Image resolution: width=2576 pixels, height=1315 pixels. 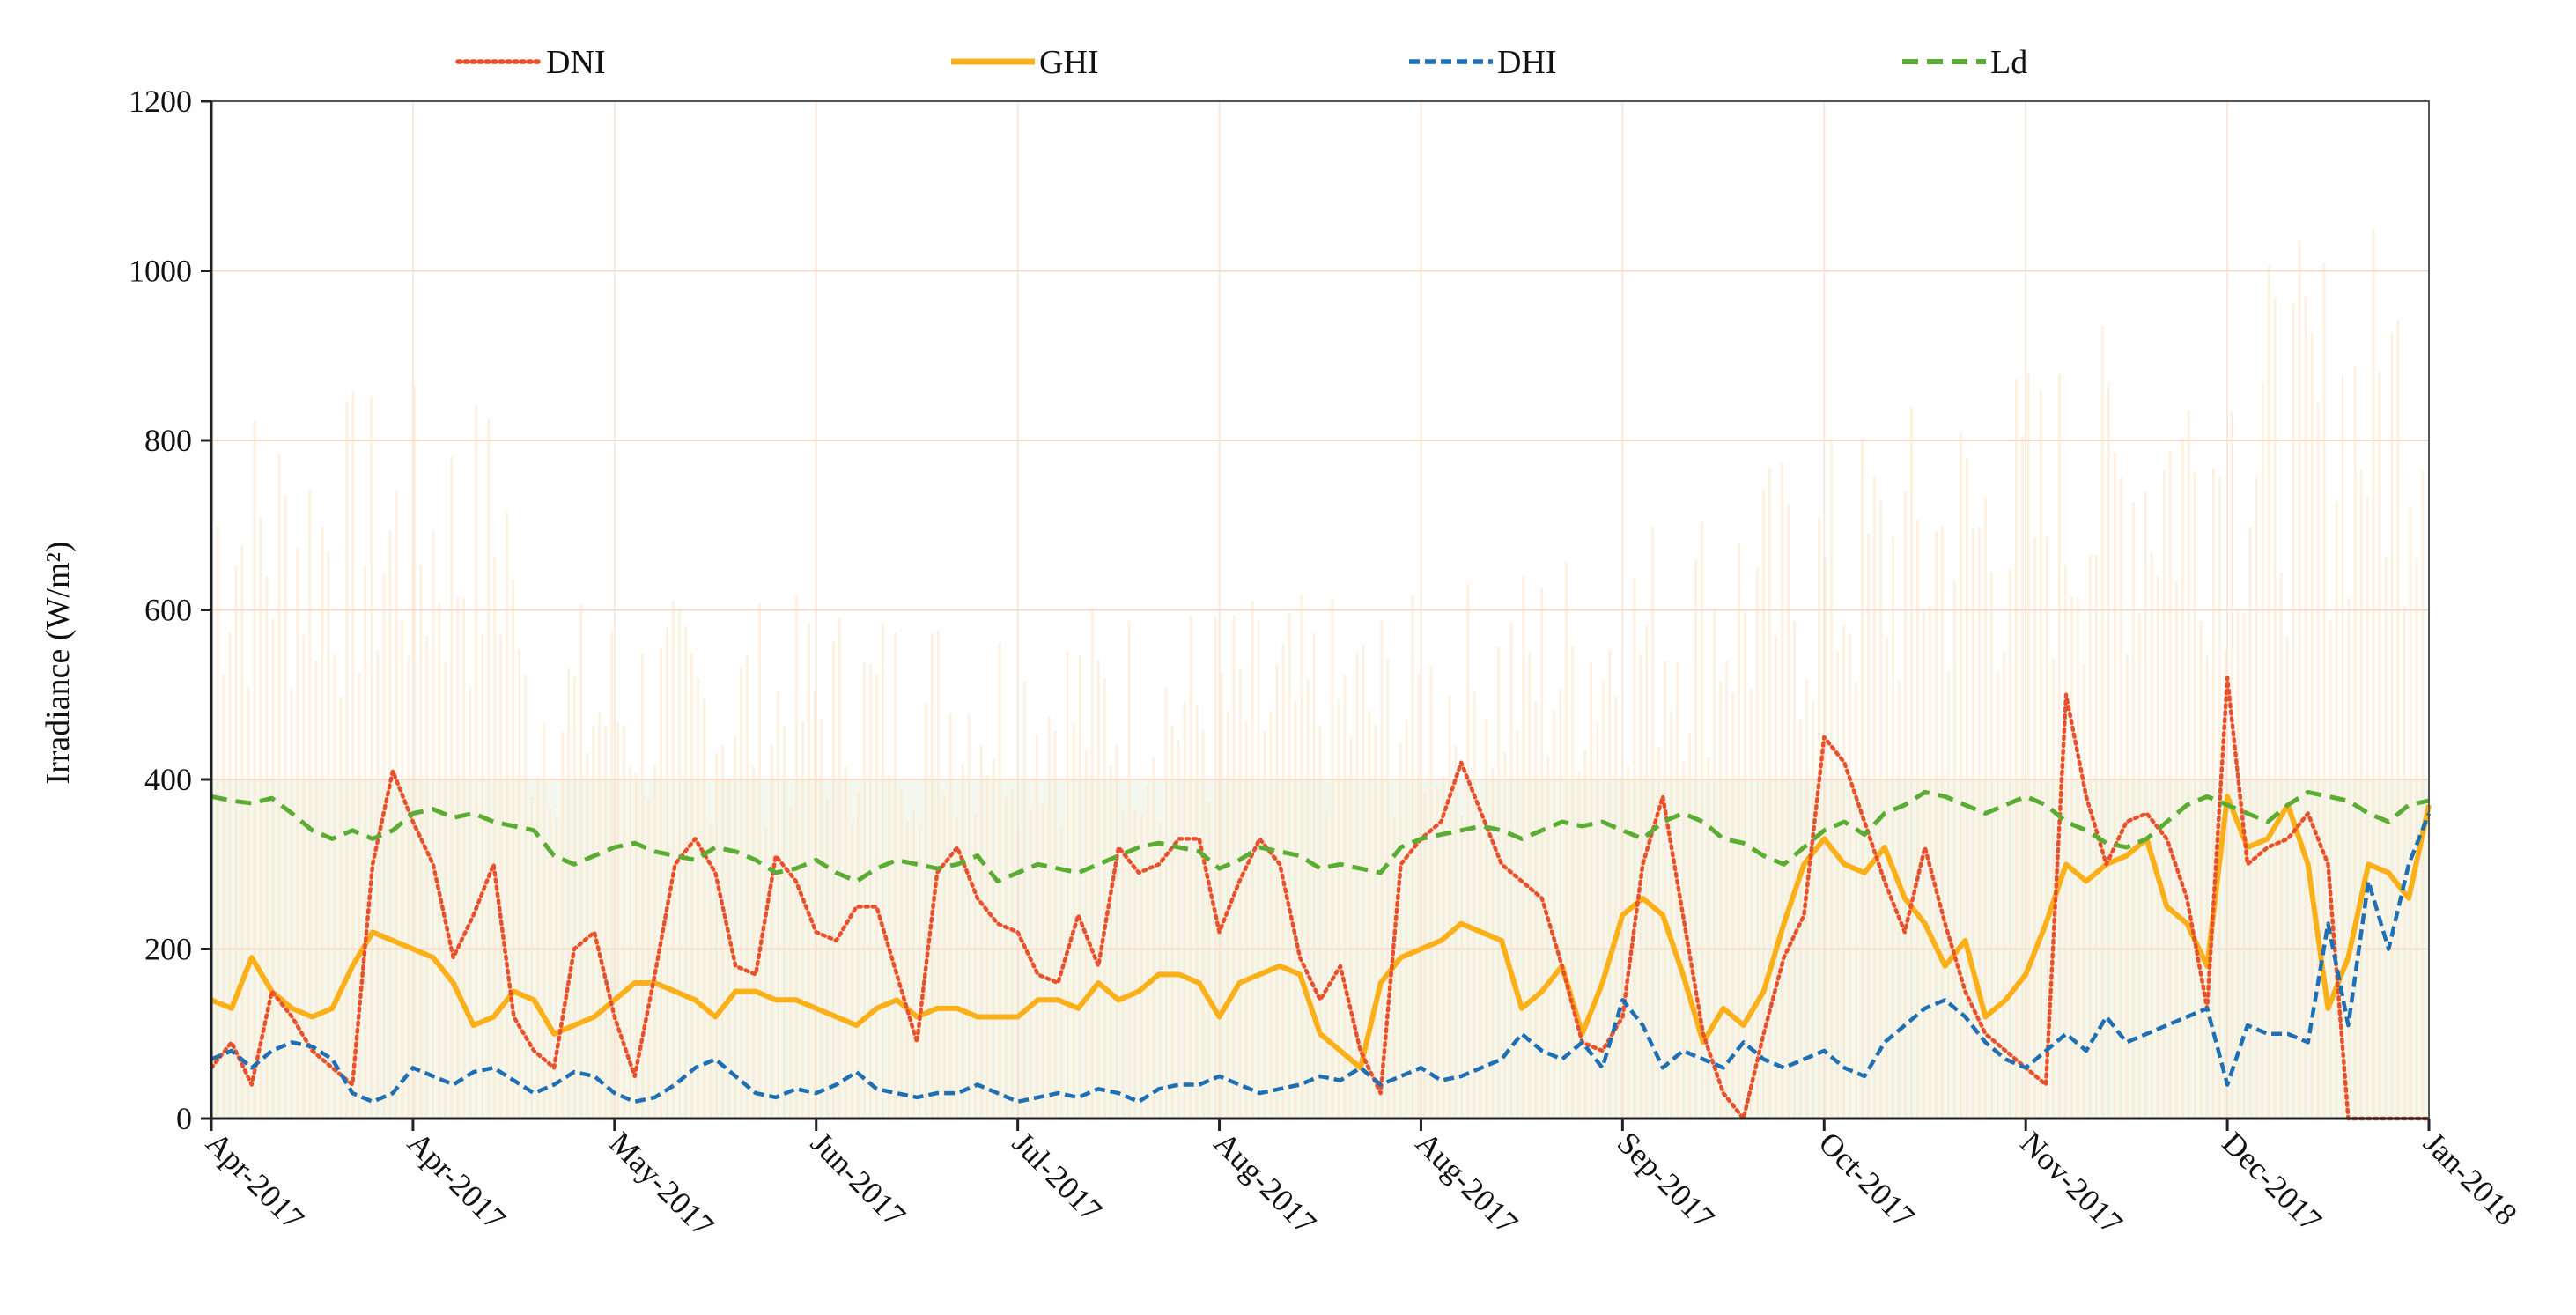 What do you see at coordinates (532, 62) in the screenshot?
I see `legend-item-dni: DNI` at bounding box center [532, 62].